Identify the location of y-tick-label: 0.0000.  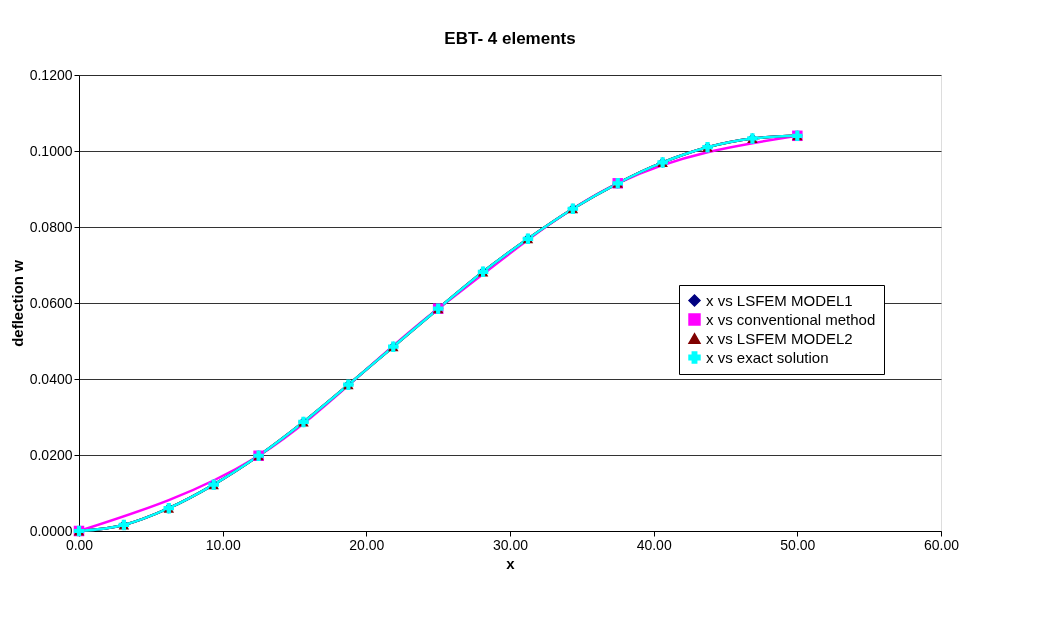
(51, 530).